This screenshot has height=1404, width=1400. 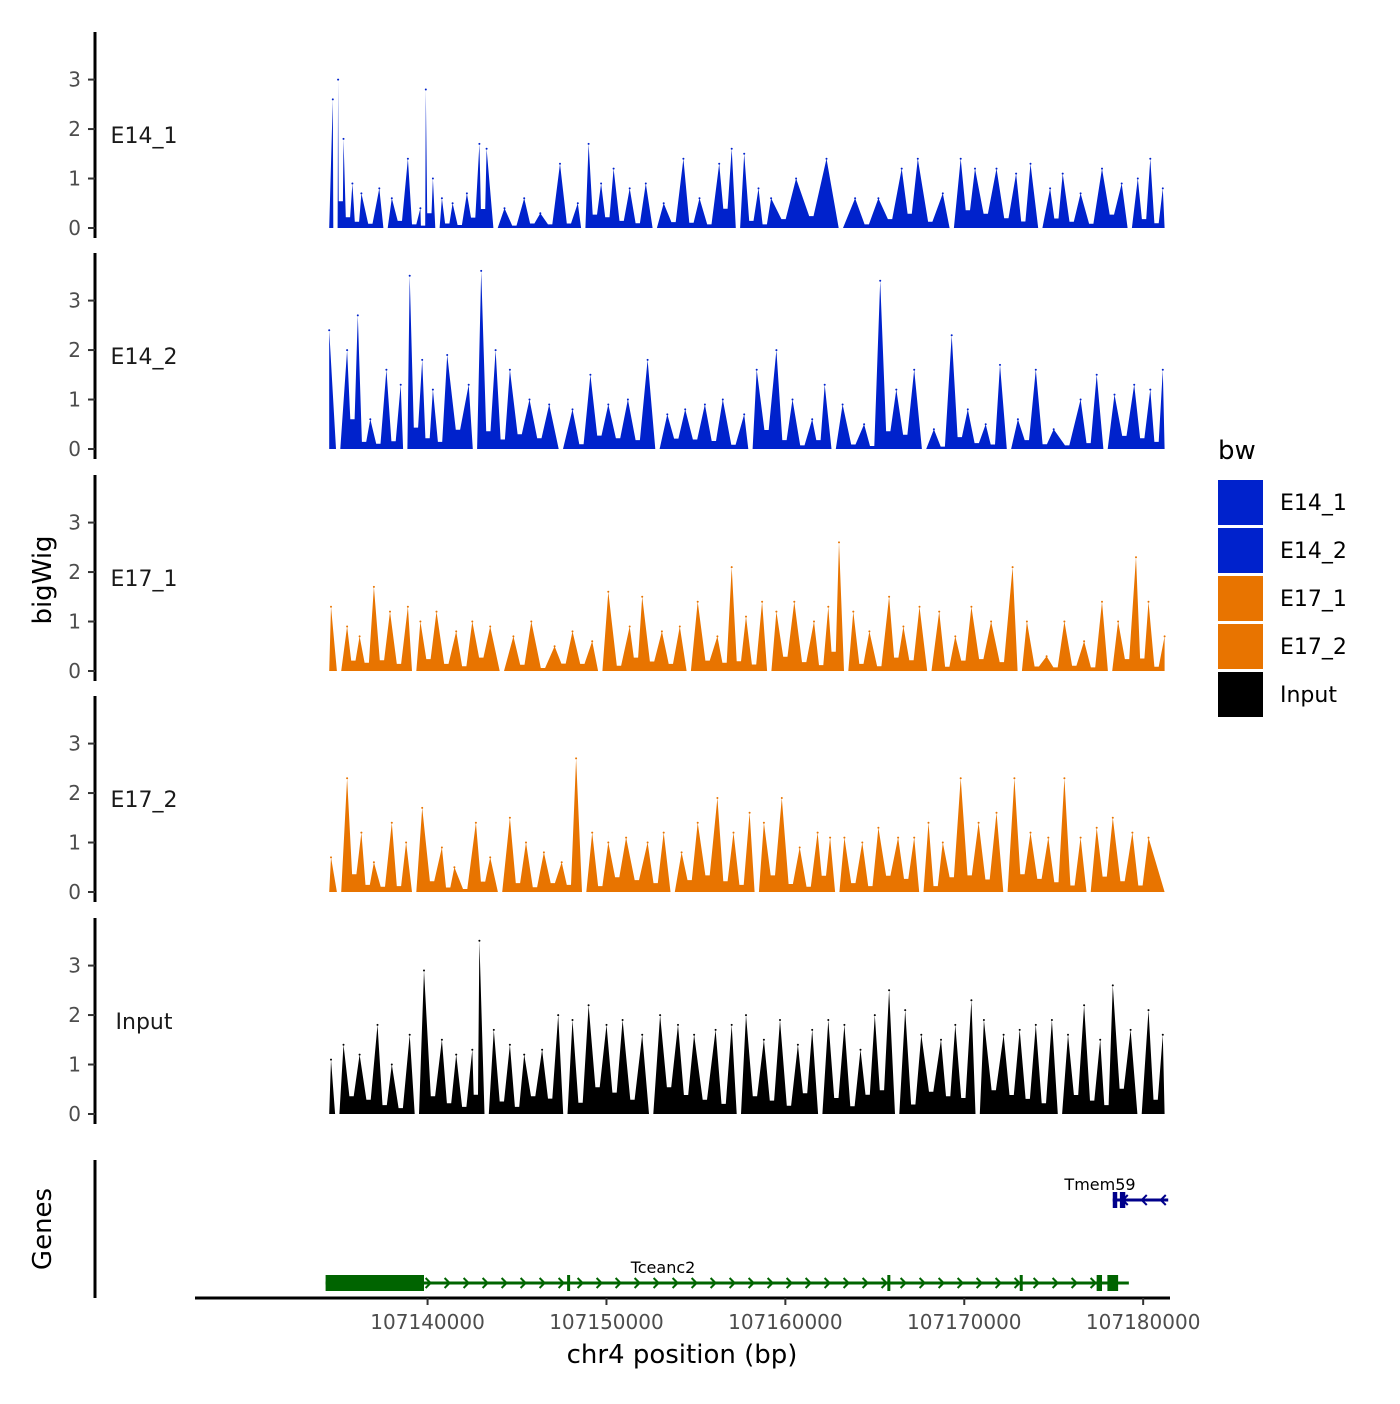 I want to click on legend: bw E14_1 E14_2 E17_1 E17_2 Input, so click(x=1282, y=576).